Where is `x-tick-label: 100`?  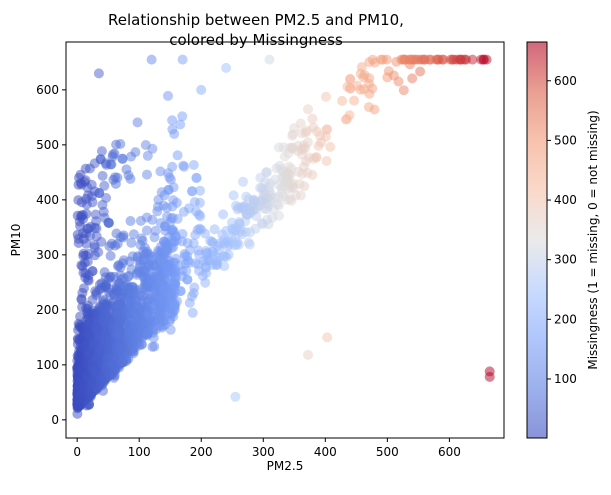 x-tick-label: 100 is located at coordinates (139, 452).